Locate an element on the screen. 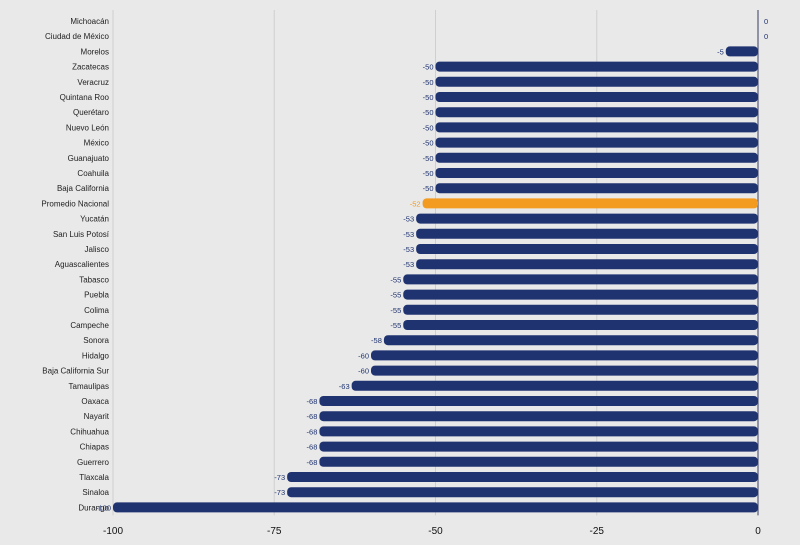 This screenshot has width=800, height=545. category-label-puebla: Puebla is located at coordinates (96, 295).